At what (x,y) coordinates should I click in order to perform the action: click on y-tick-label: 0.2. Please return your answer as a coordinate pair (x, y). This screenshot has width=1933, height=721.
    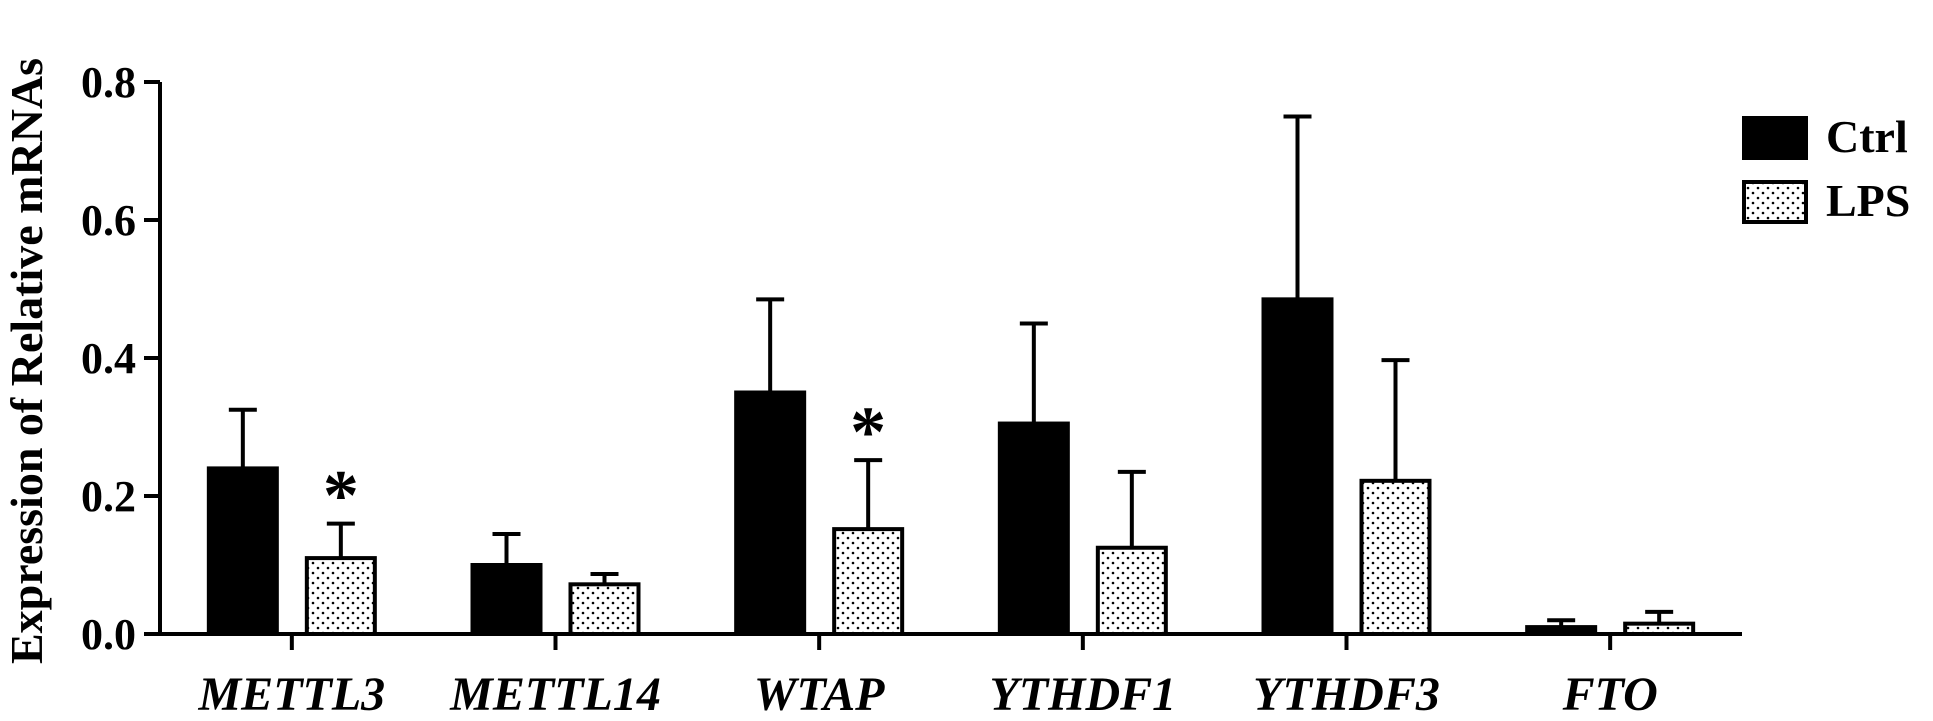
    Looking at the image, I should click on (108, 496).